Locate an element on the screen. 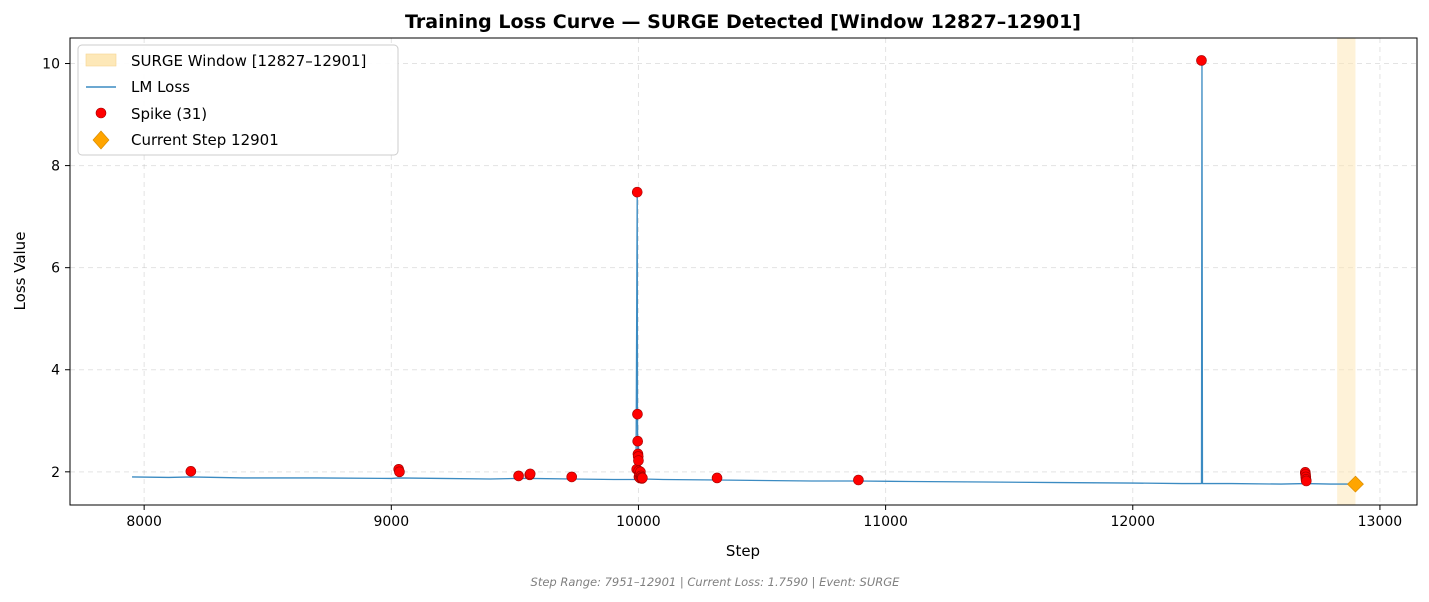  x-tick-label: 9000 is located at coordinates (391, 522).